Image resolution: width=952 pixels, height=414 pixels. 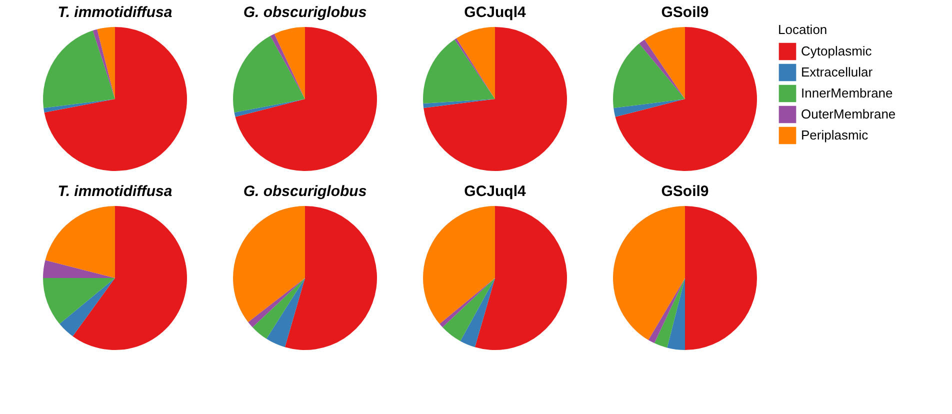 What do you see at coordinates (848, 114) in the screenshot?
I see `legend-label: OuterMembrane` at bounding box center [848, 114].